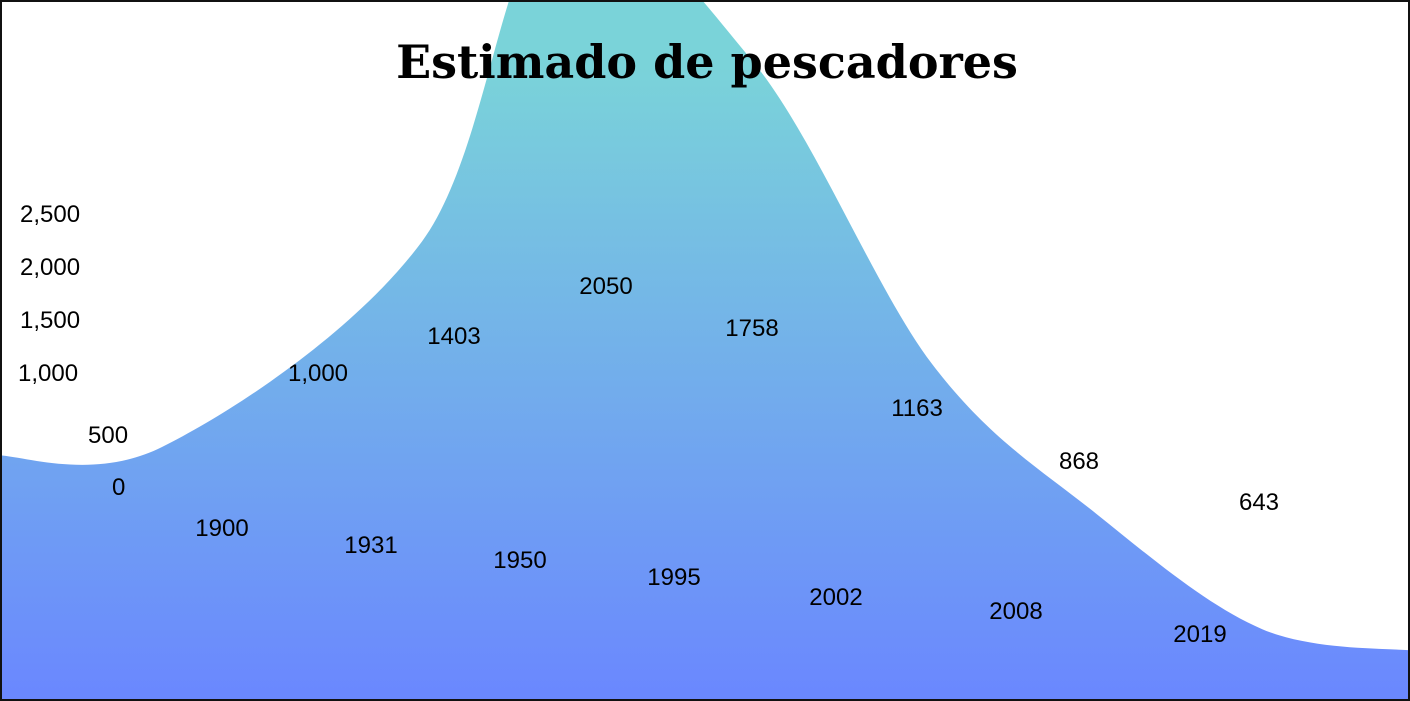 The width and height of the screenshot is (1410, 701). What do you see at coordinates (835, 597) in the screenshot?
I see `x-tick-label: 2002` at bounding box center [835, 597].